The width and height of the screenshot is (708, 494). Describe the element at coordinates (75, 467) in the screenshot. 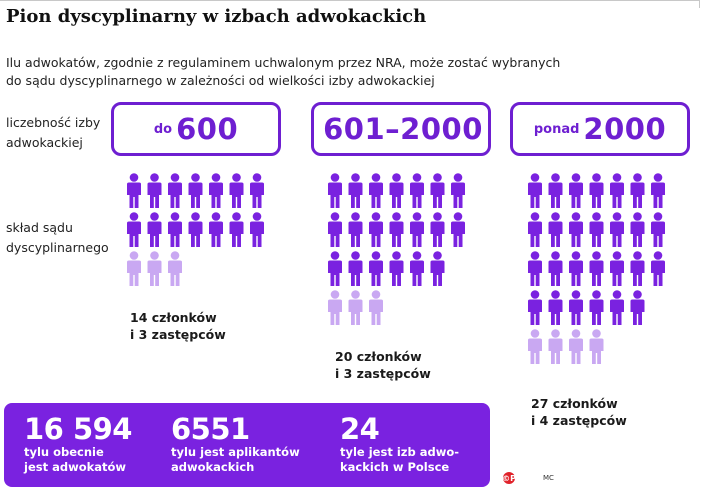

I see `stat-label-line-2: jest adwokatów` at that location.